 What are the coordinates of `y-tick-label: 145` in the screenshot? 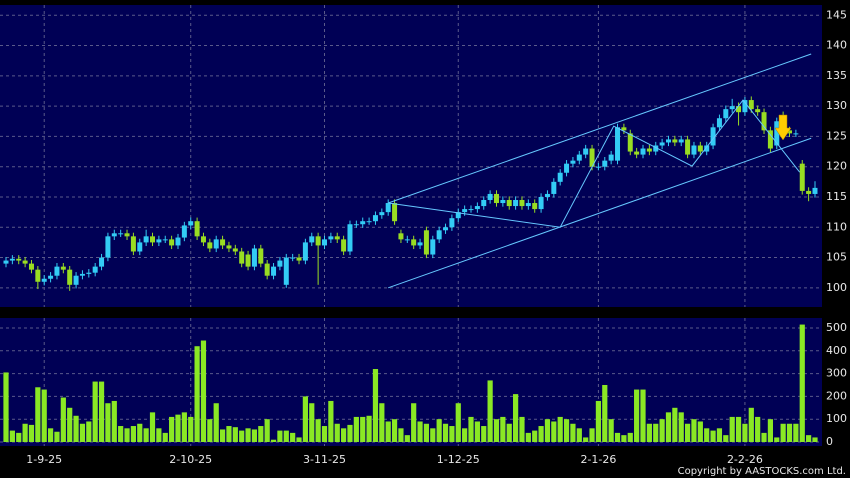 It's located at (836, 14).